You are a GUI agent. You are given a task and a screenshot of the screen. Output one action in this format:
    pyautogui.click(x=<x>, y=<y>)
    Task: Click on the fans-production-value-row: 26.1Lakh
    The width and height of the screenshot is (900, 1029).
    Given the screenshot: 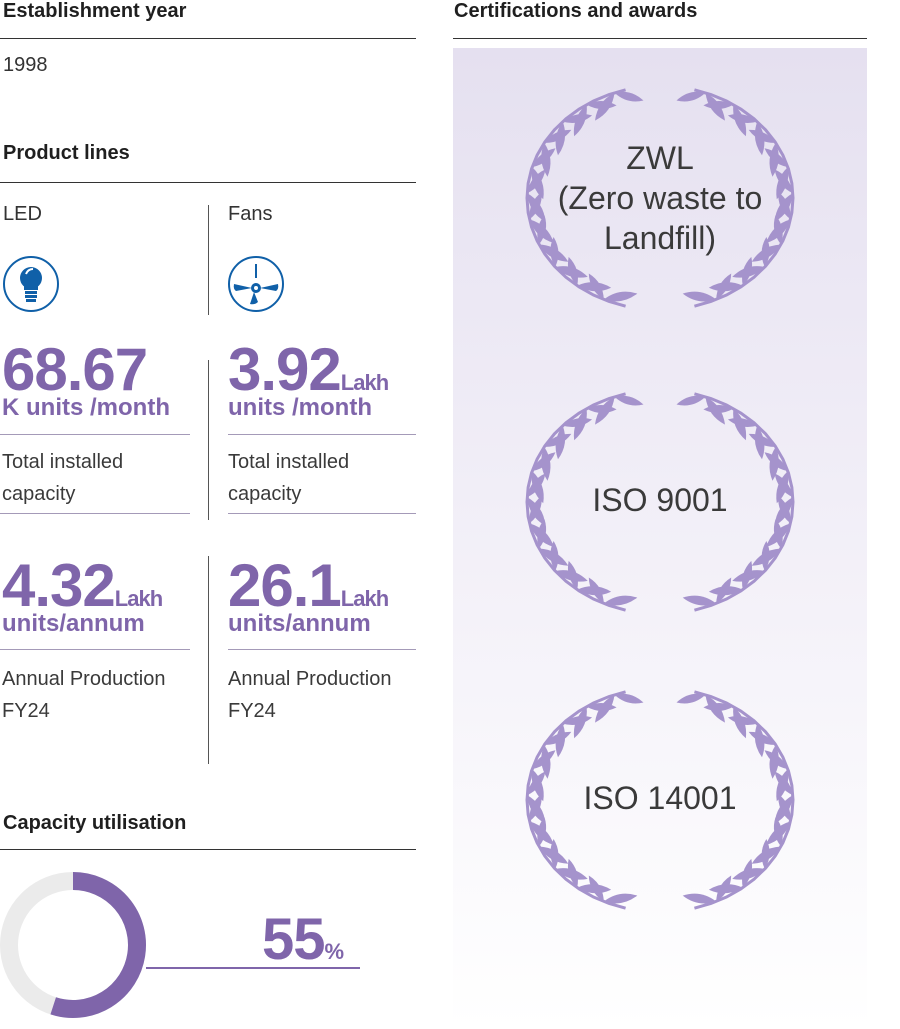 What is the action you would take?
    pyautogui.click(x=308, y=592)
    